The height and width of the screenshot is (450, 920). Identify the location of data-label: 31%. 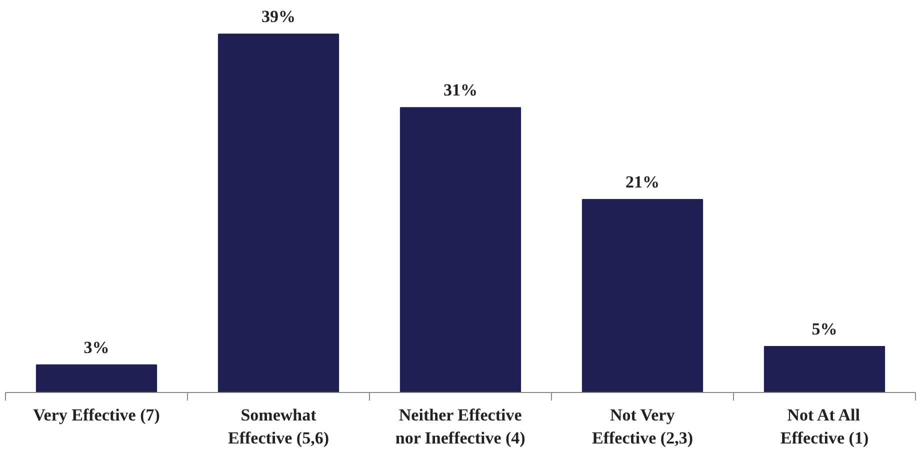
(461, 90).